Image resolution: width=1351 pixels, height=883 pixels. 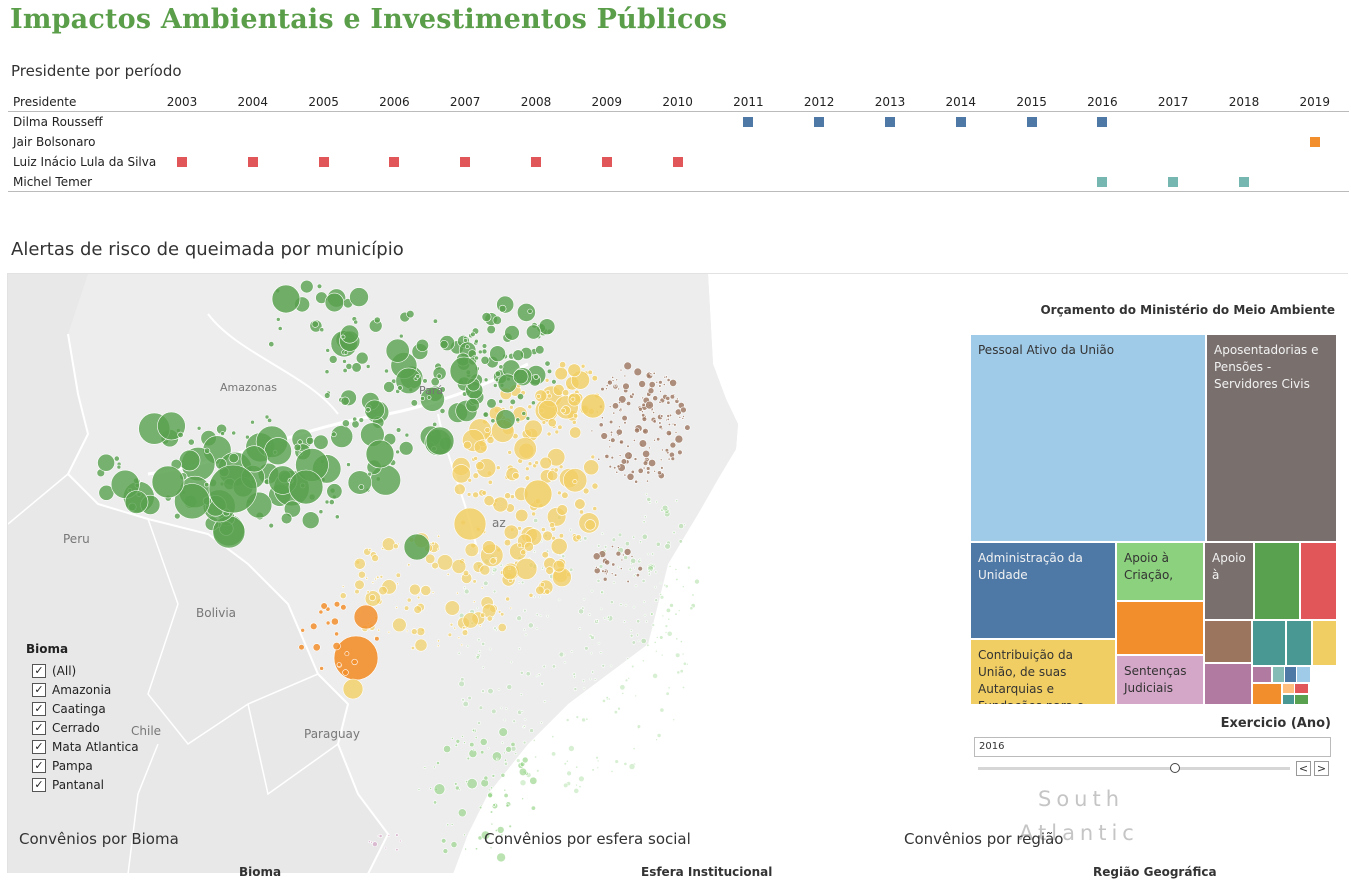 I want to click on tile-small, so click(x=1303, y=674).